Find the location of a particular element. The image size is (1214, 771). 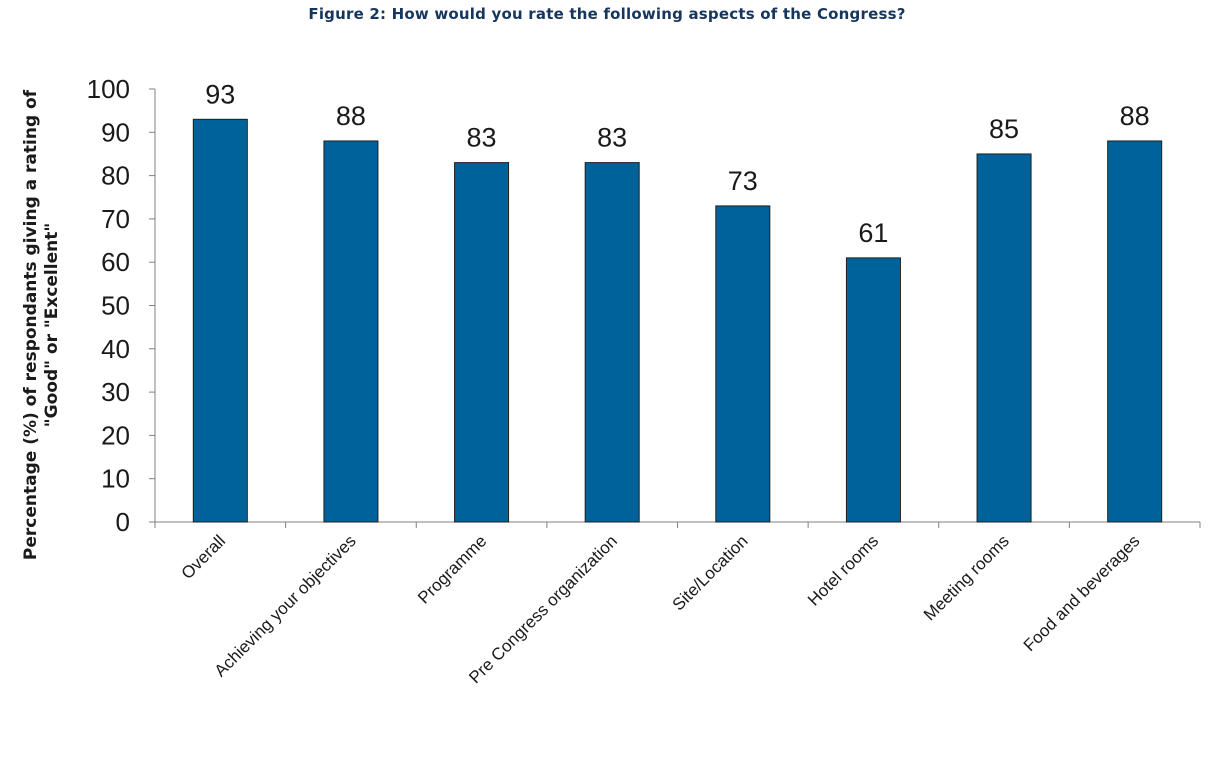

x-category-label: Meeting rooms is located at coordinates (966, 577).